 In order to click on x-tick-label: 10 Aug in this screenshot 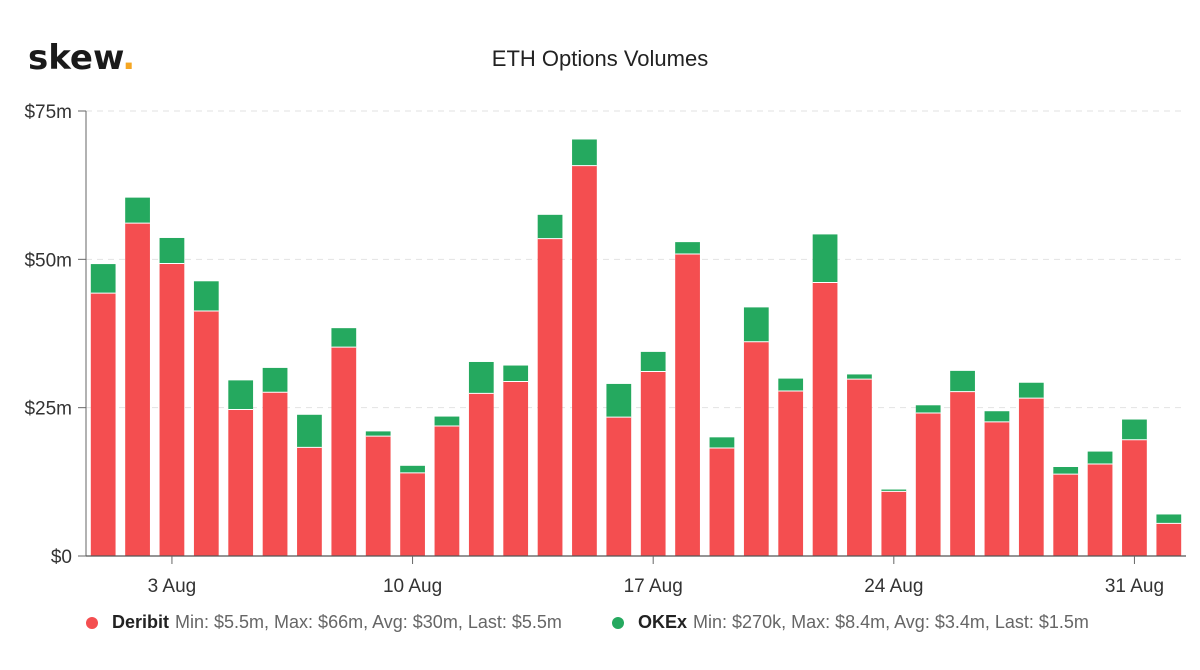, I will do `click(412, 586)`.